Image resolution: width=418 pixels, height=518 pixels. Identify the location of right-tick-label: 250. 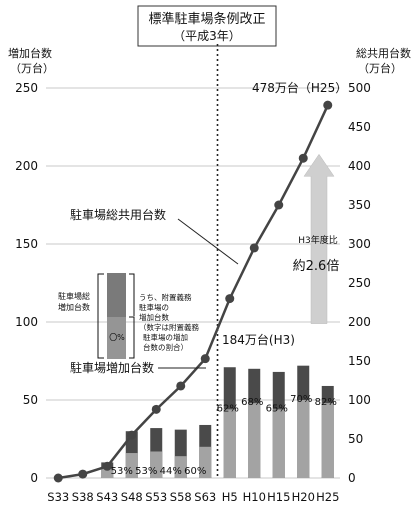
(359, 283).